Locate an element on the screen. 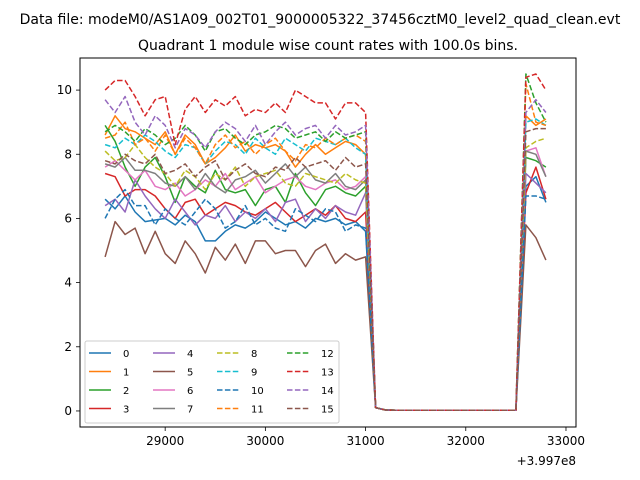  legend-label-15: 15 is located at coordinates (327, 410).